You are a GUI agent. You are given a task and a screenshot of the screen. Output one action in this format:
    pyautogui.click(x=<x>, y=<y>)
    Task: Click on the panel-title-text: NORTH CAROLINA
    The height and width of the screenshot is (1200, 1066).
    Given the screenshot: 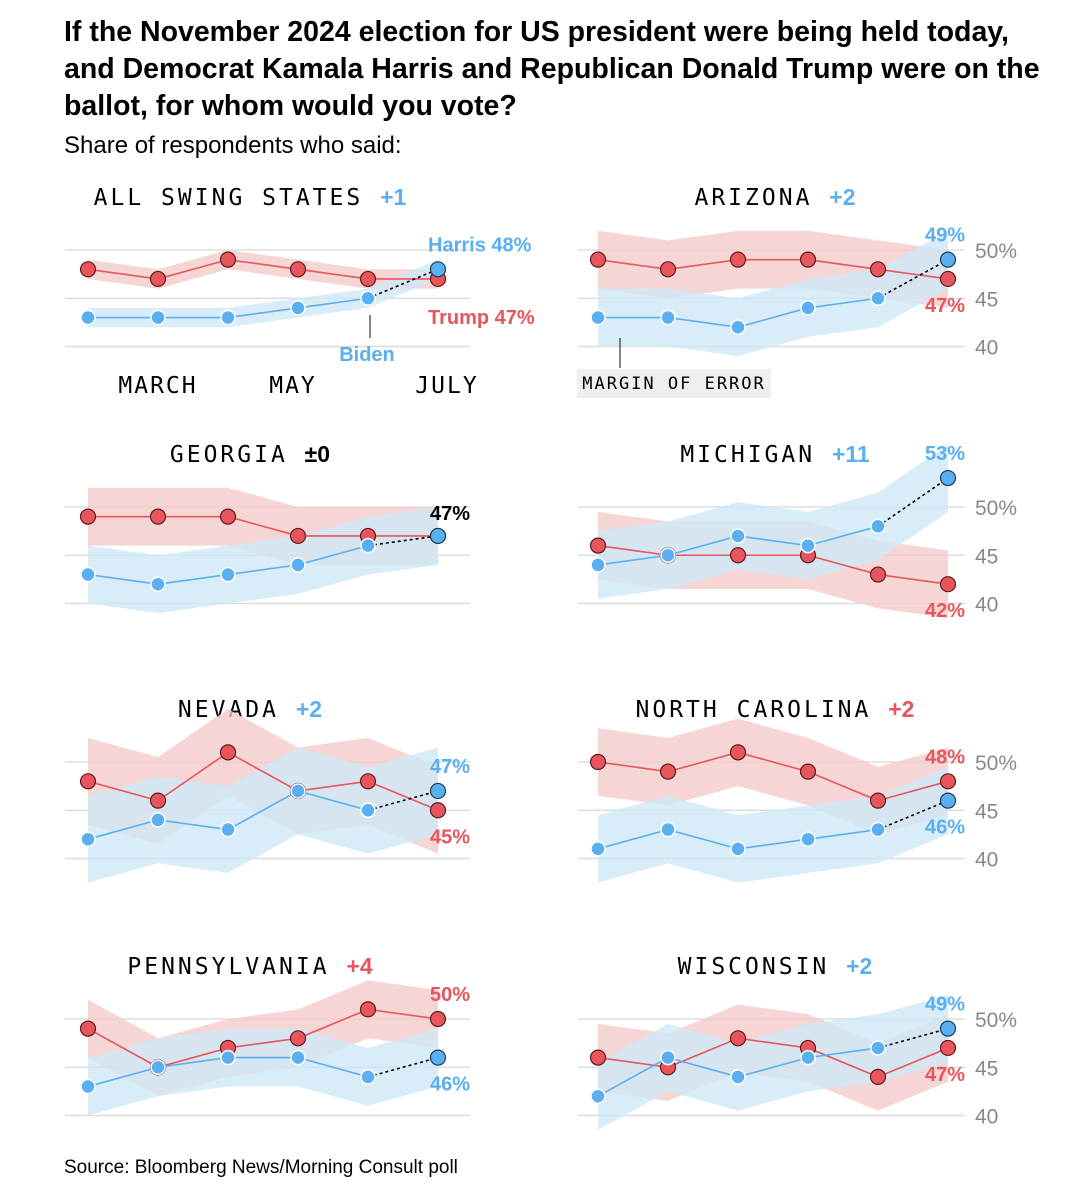 What is the action you would take?
    pyautogui.click(x=762, y=710)
    